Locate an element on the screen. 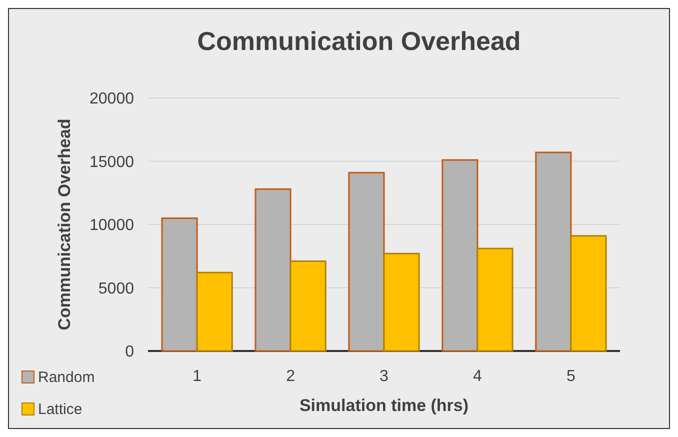 This screenshot has width=678, height=437. y-tick-label: 5000 is located at coordinates (116, 289).